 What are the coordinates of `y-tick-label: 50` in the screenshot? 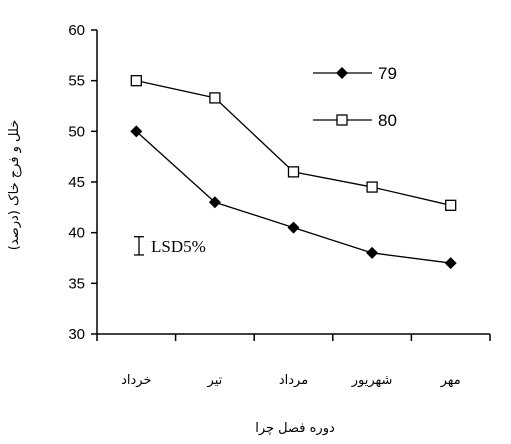 It's located at (76, 131).